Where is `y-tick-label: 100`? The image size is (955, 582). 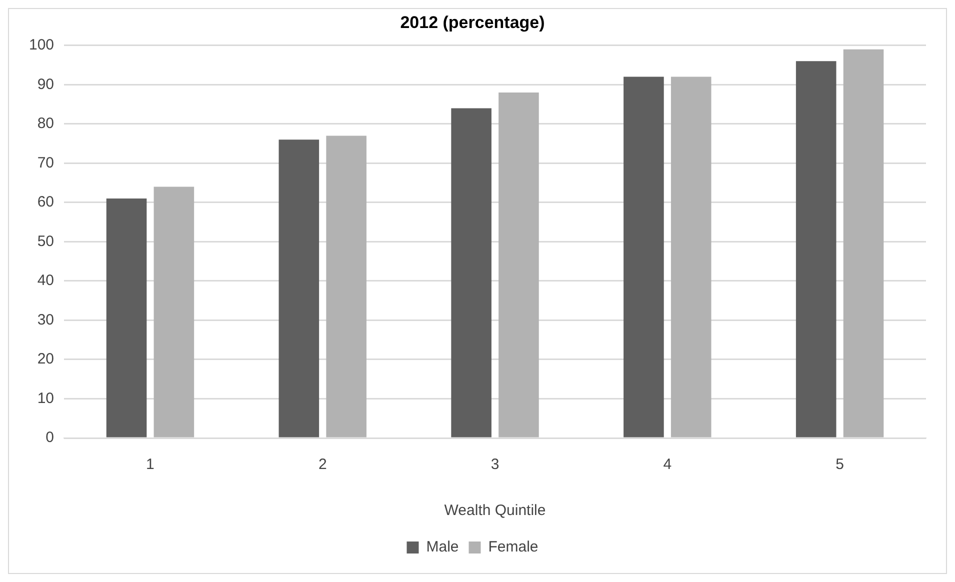
y-tick-label: 100 is located at coordinates (41, 45).